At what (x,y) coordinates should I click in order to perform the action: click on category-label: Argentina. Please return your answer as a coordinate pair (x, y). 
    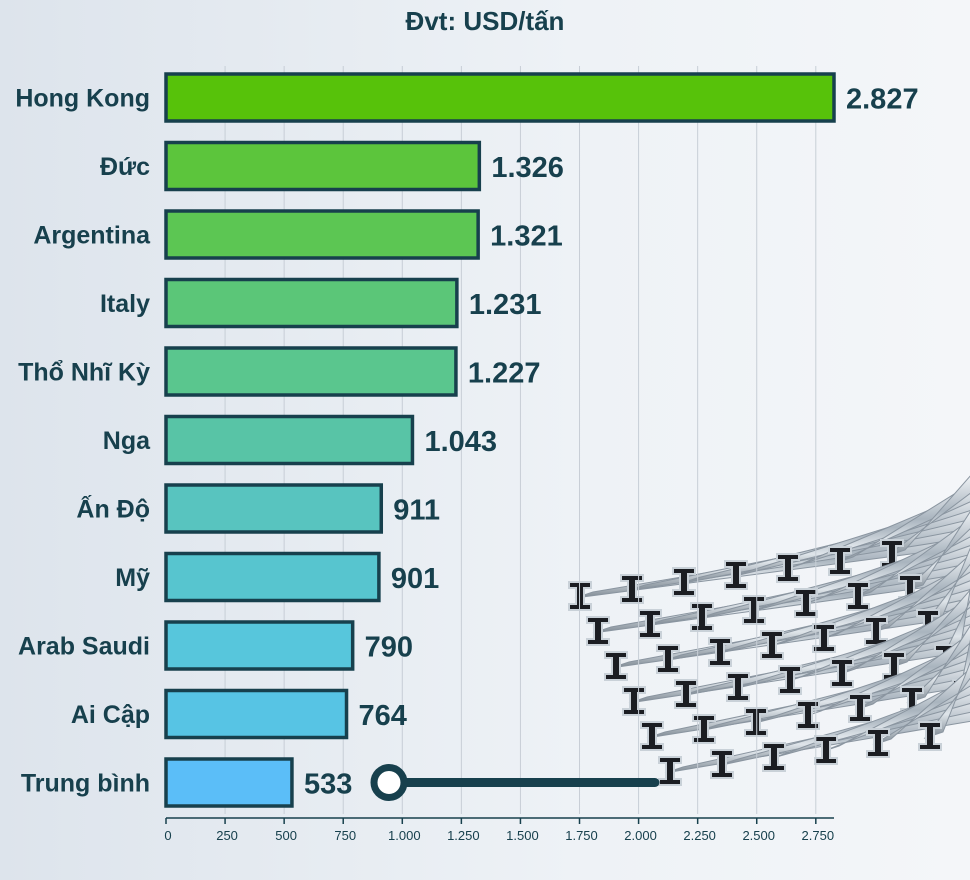
    Looking at the image, I should click on (92, 236).